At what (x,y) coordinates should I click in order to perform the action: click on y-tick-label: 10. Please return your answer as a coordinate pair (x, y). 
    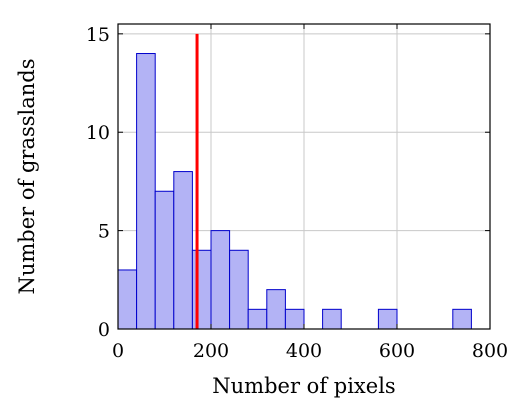
    Looking at the image, I should click on (98, 133).